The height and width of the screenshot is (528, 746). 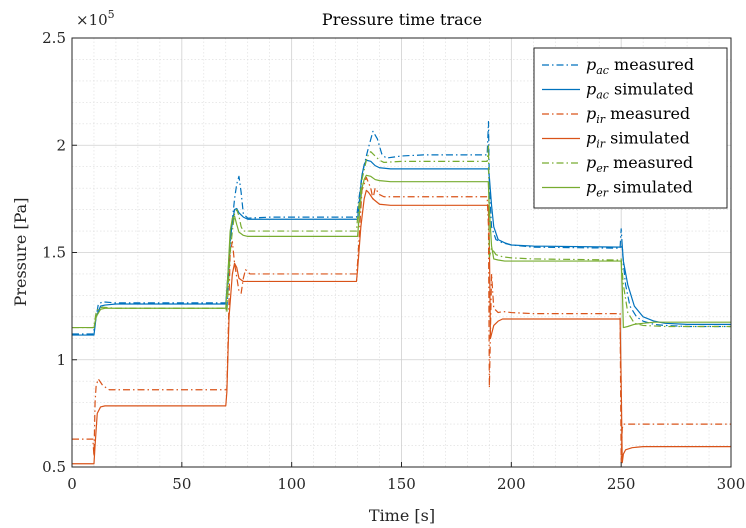 I want to click on legend-entry: per simulated, so click(x=639, y=189).